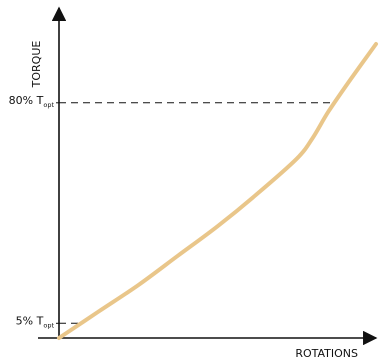  What do you see at coordinates (35, 321) in the screenshot?
I see `y-tick-label-1: 5% Topt` at bounding box center [35, 321].